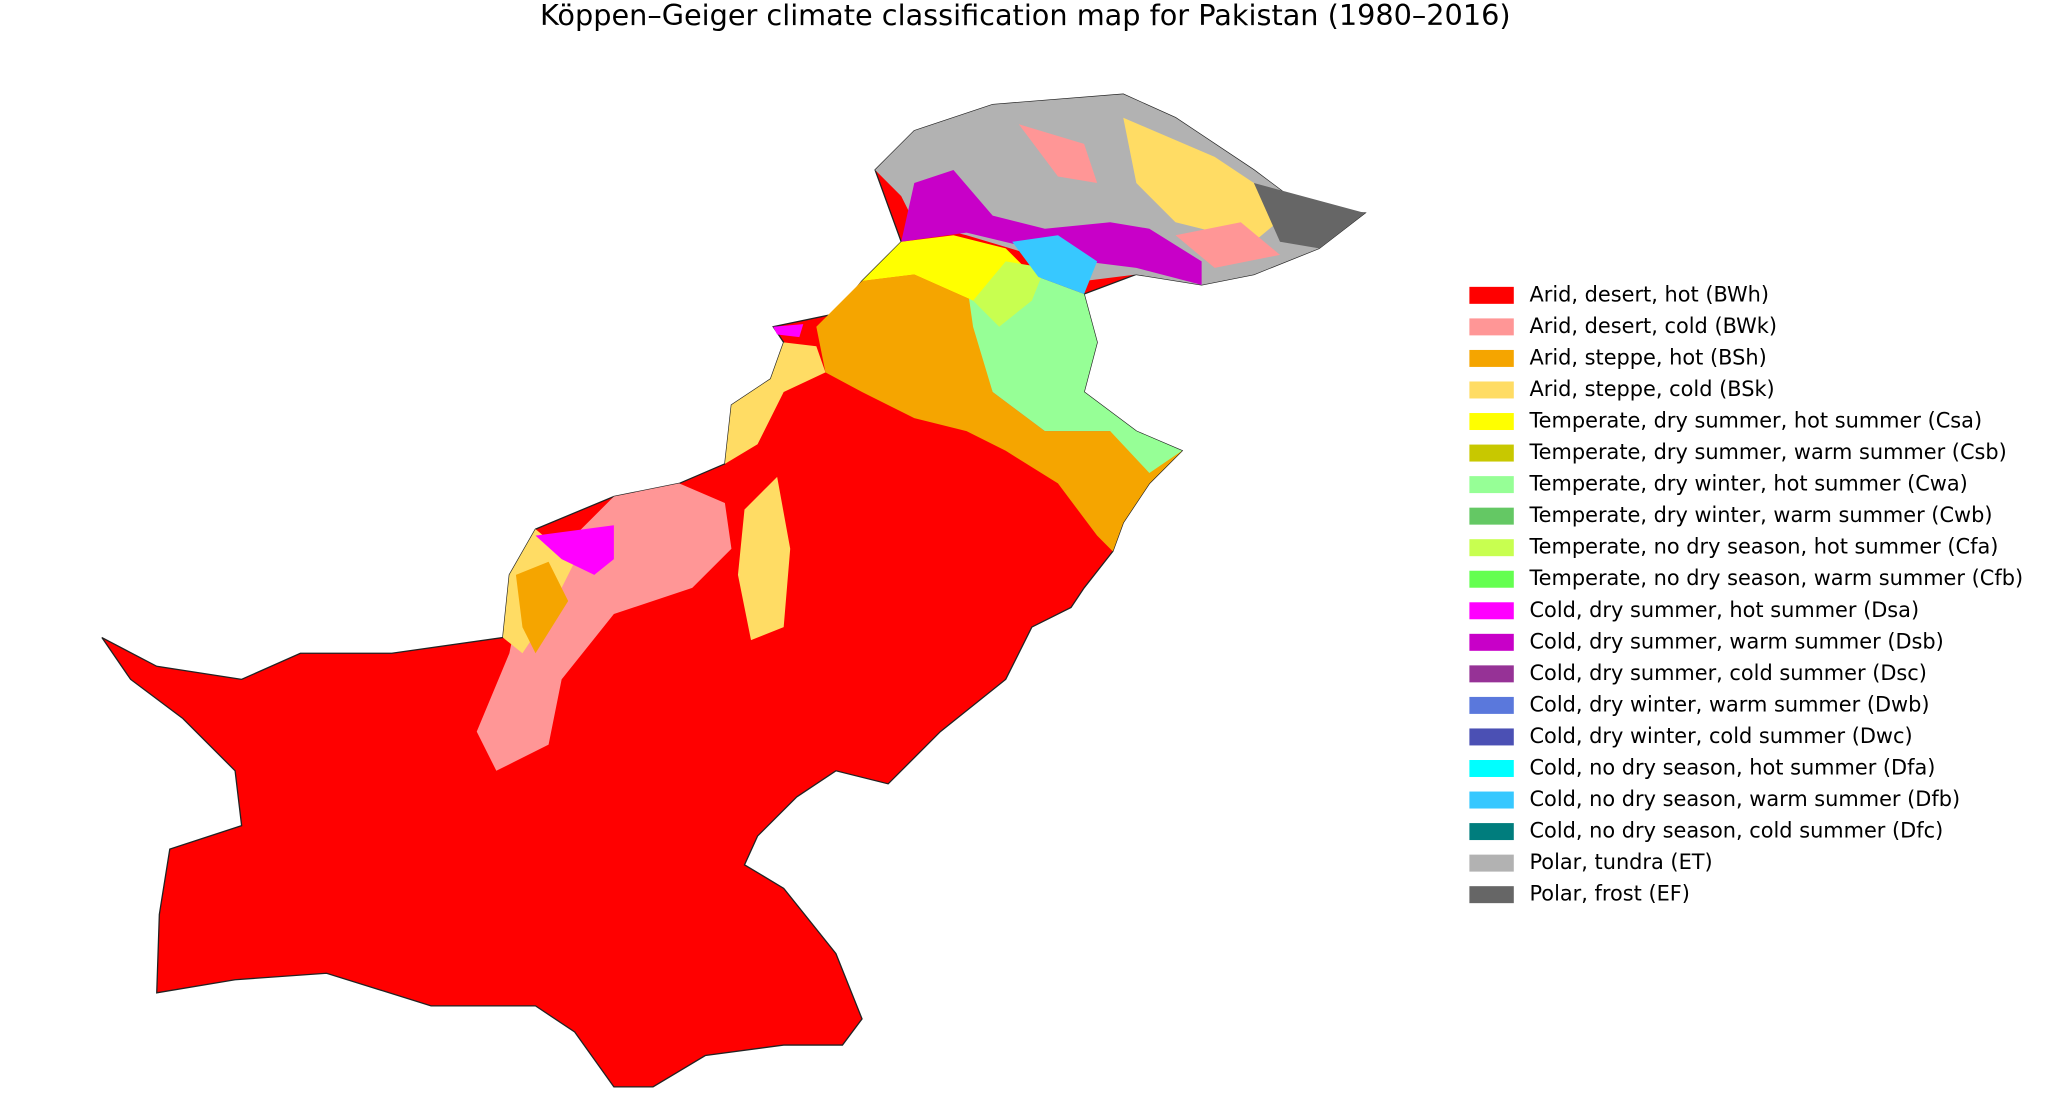 The width and height of the screenshot is (2048, 1104). I want to click on legend-label: Cold, no dry season, hot summer (Dfa), so click(1732, 767).